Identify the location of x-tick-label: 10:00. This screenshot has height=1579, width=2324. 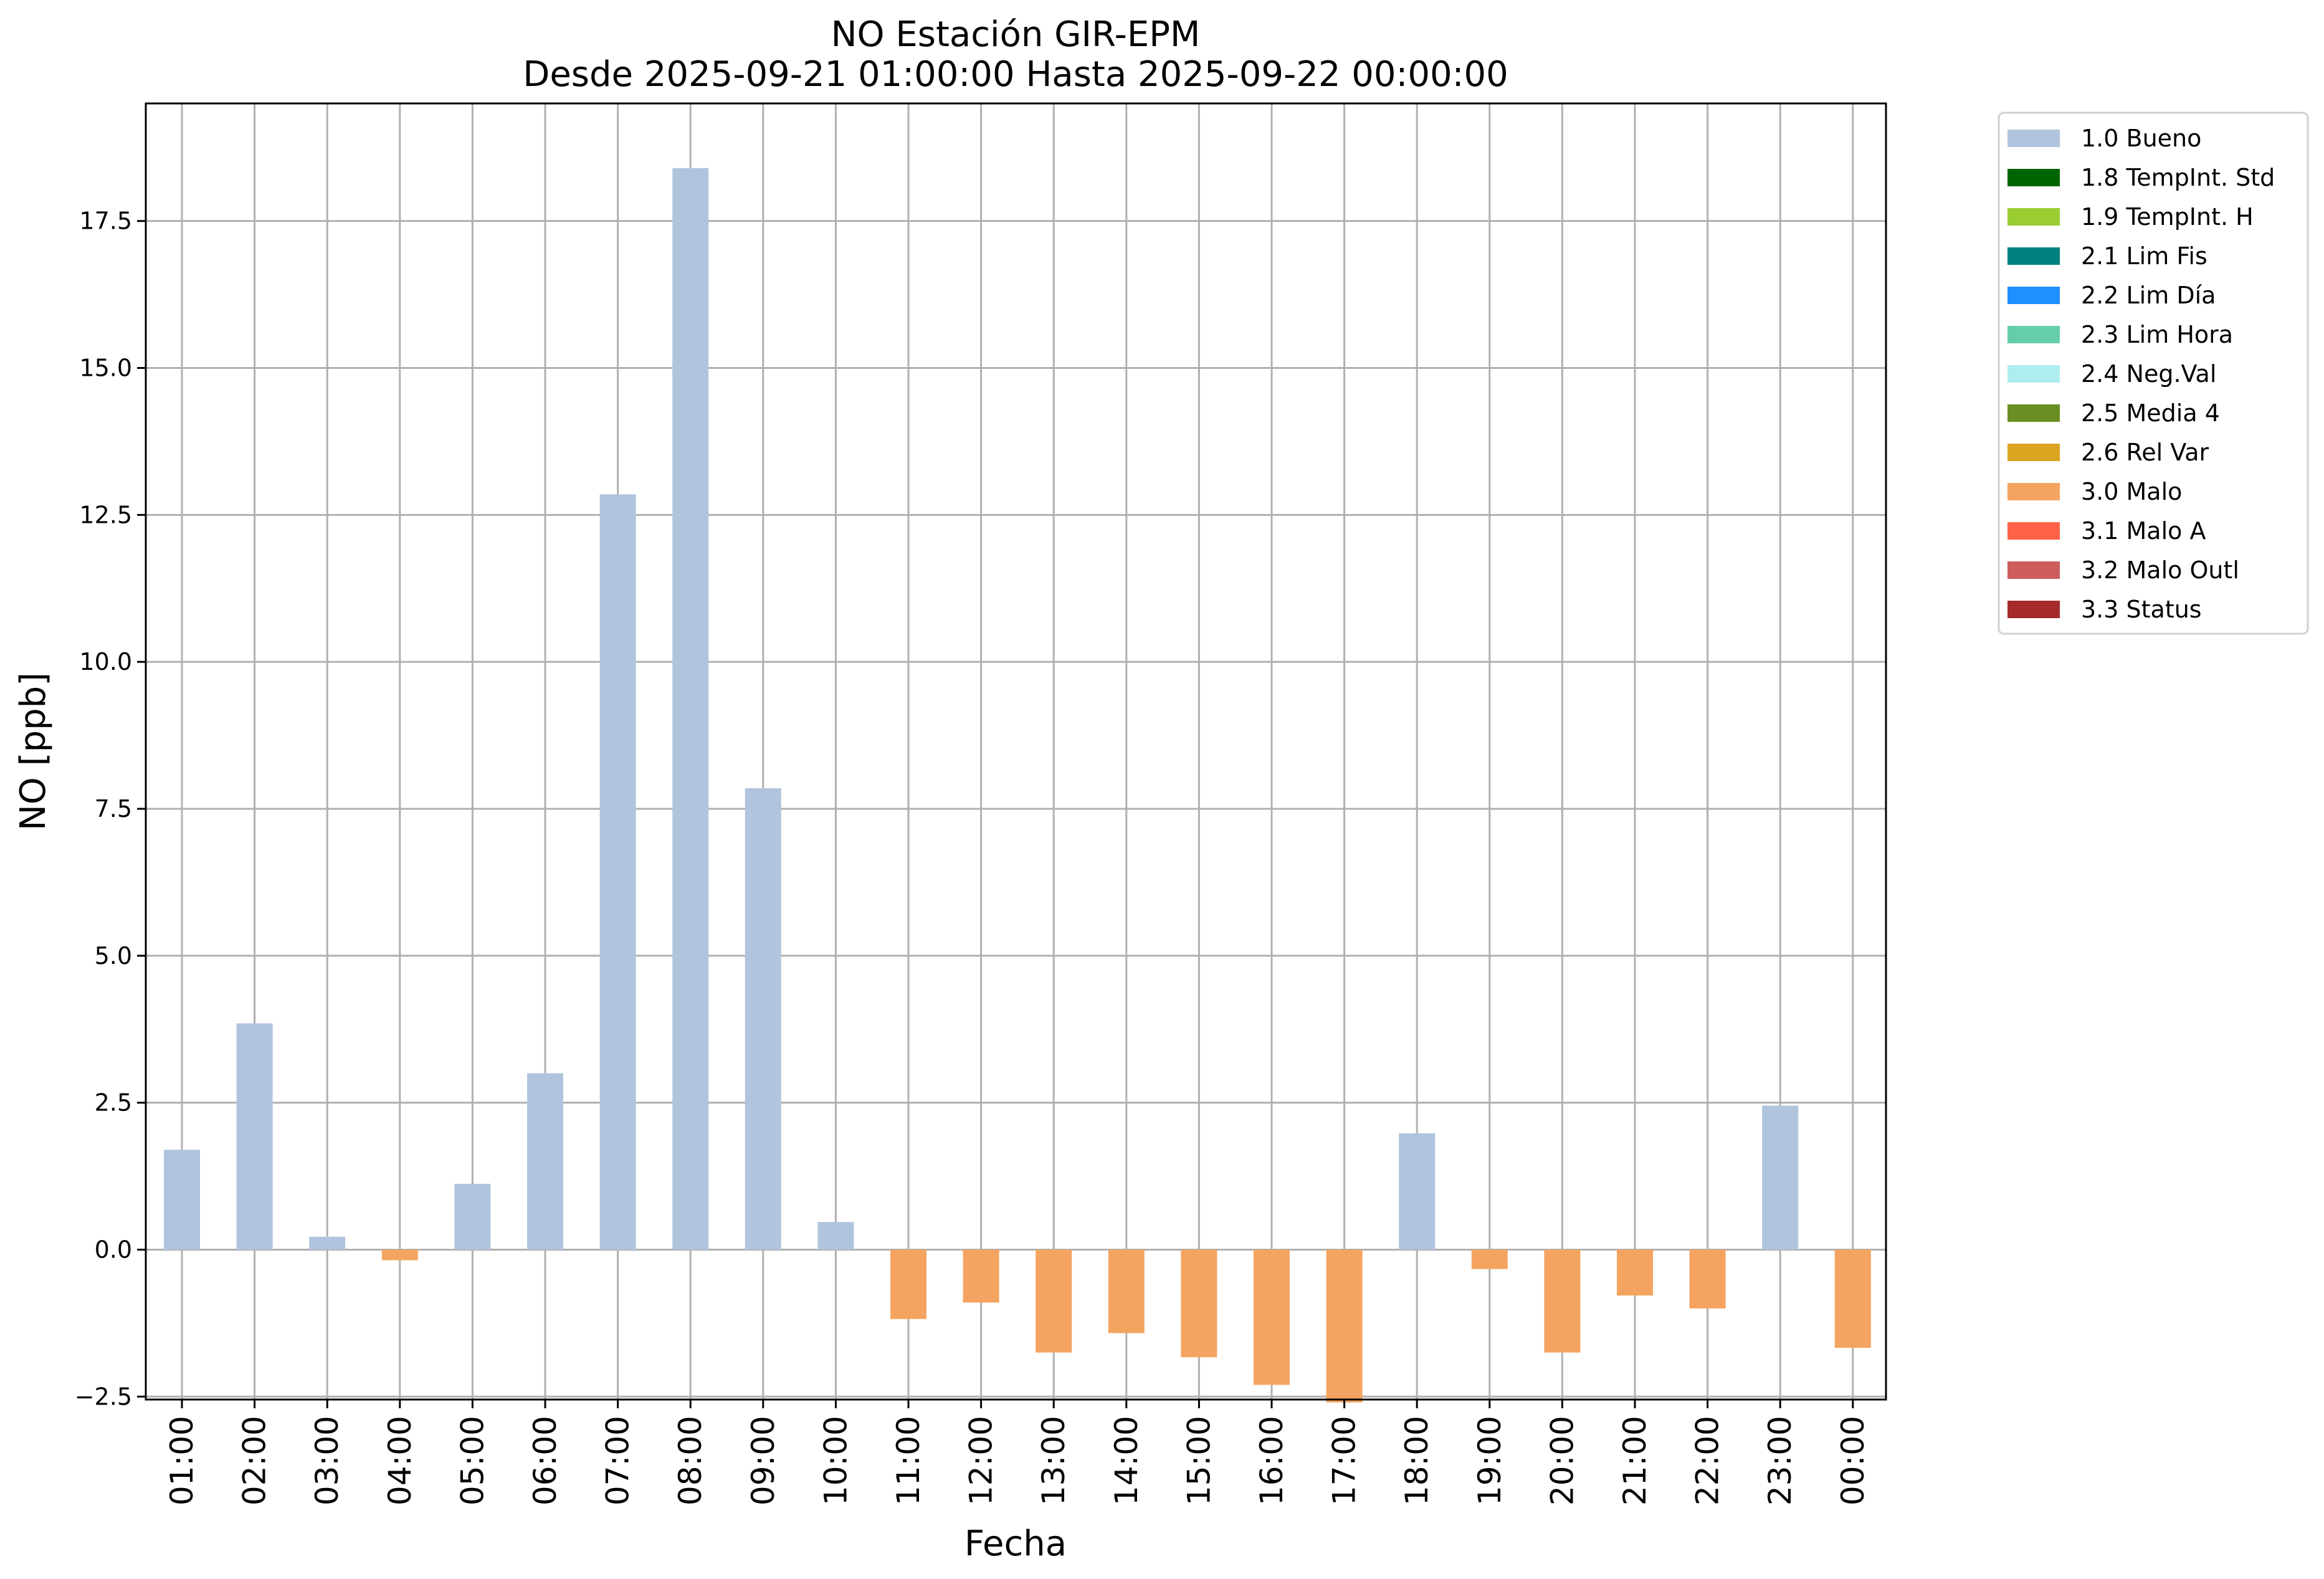
(836, 1460).